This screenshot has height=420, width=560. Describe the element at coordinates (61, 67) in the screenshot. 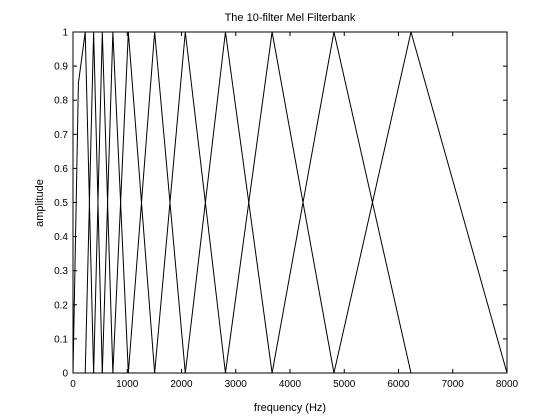

I see `y-tick-label: 0.9` at that location.